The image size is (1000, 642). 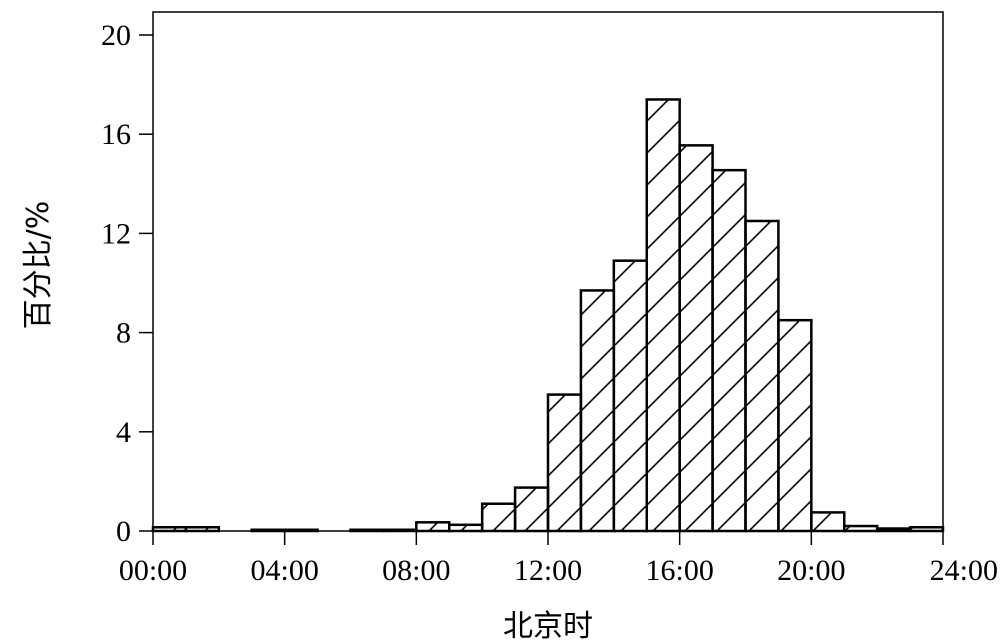 What do you see at coordinates (123, 432) in the screenshot?
I see `y-tick-label: 4` at bounding box center [123, 432].